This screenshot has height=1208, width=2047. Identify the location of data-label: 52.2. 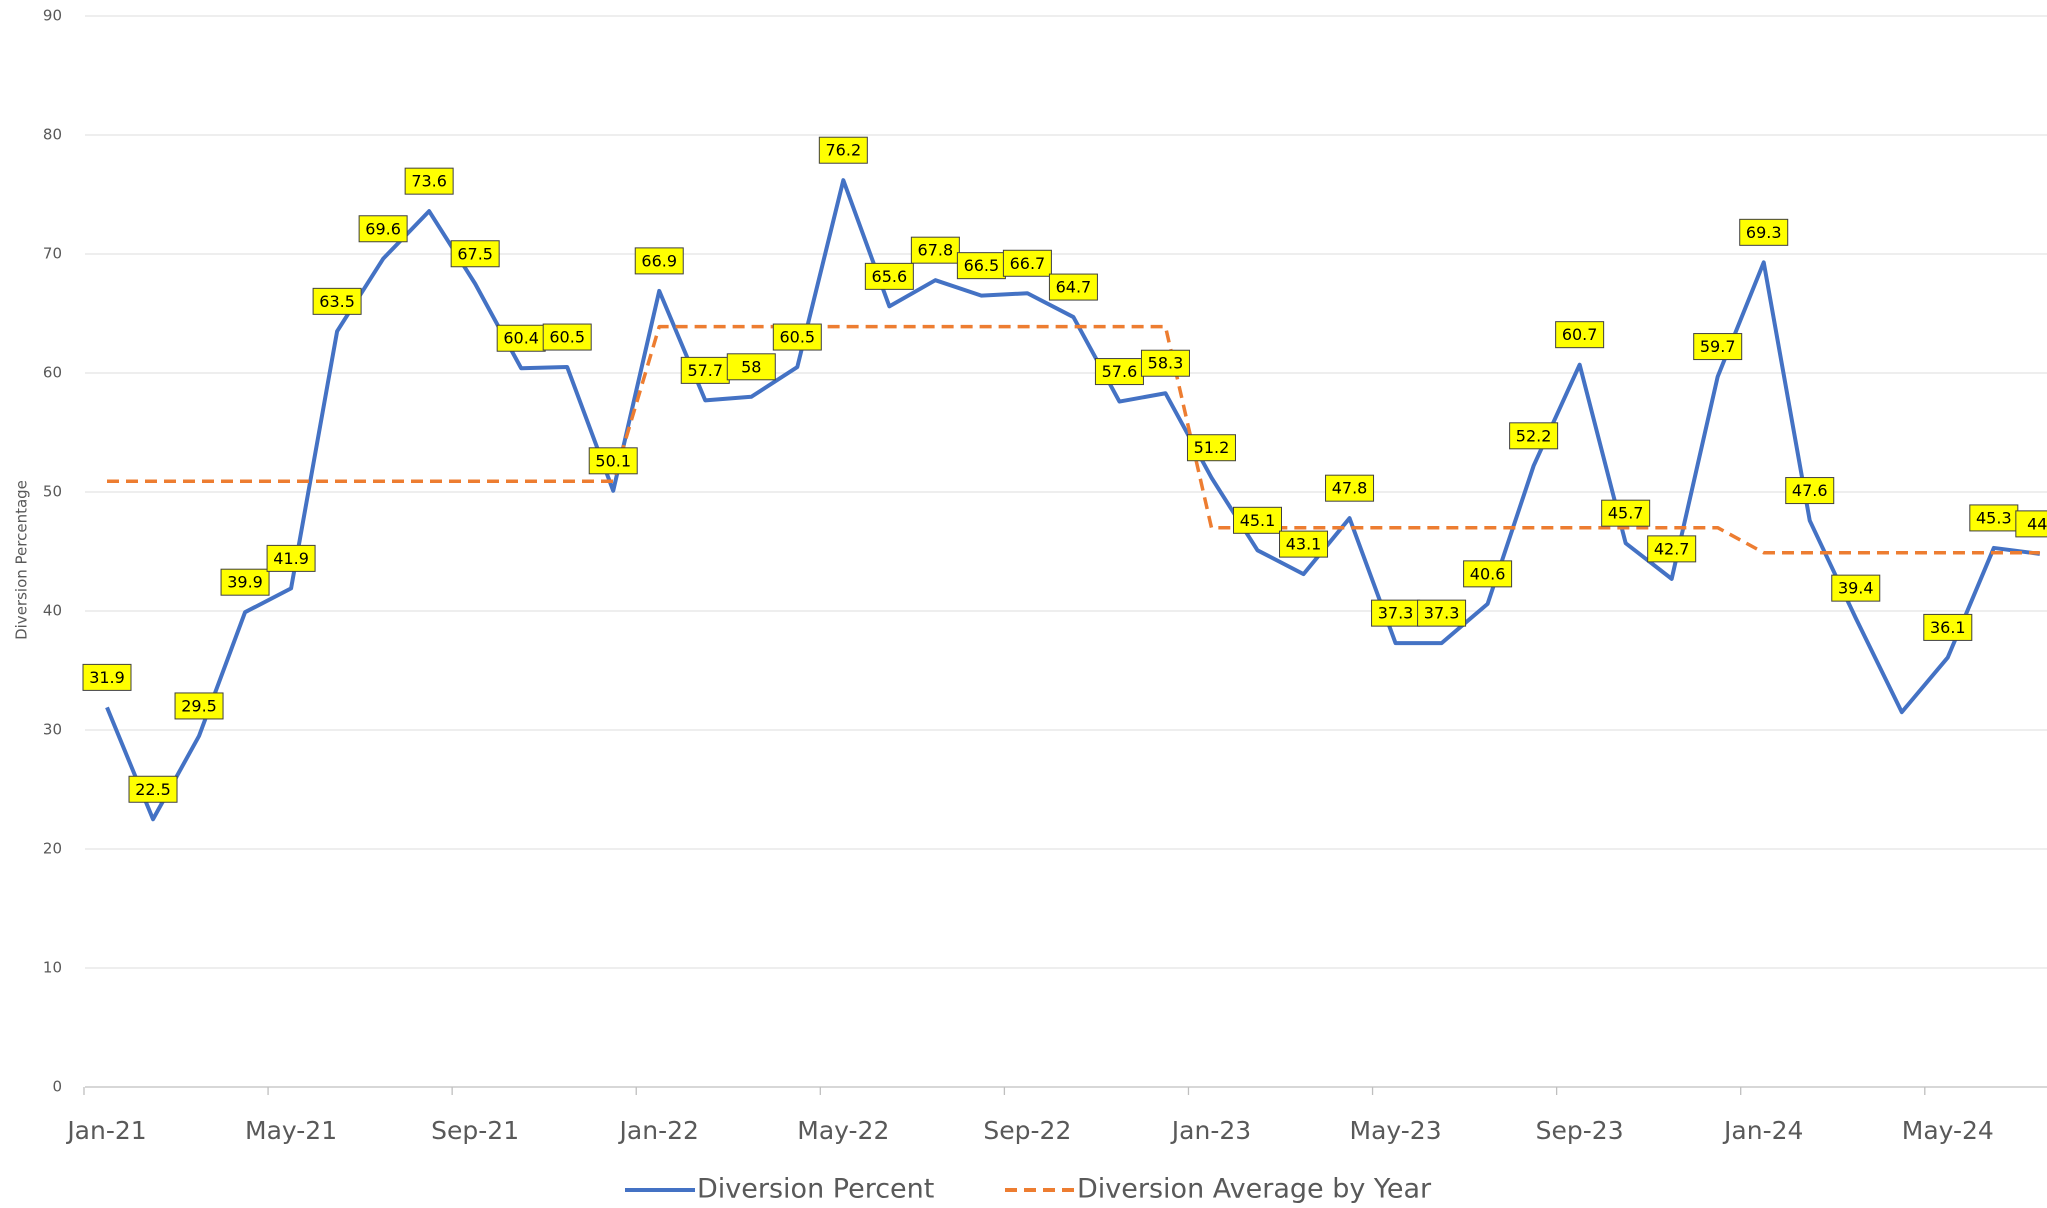
(1534, 436).